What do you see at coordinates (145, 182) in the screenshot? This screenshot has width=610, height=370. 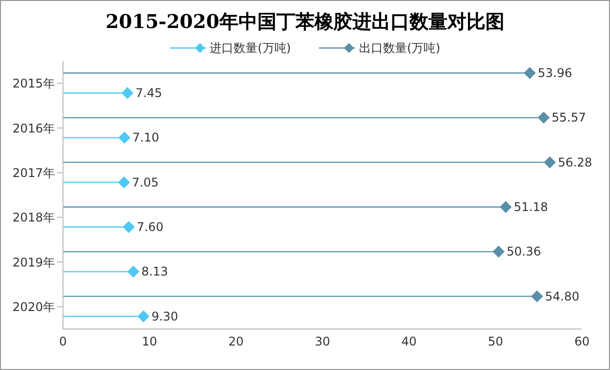 I see `data-label: 7.05` at bounding box center [145, 182].